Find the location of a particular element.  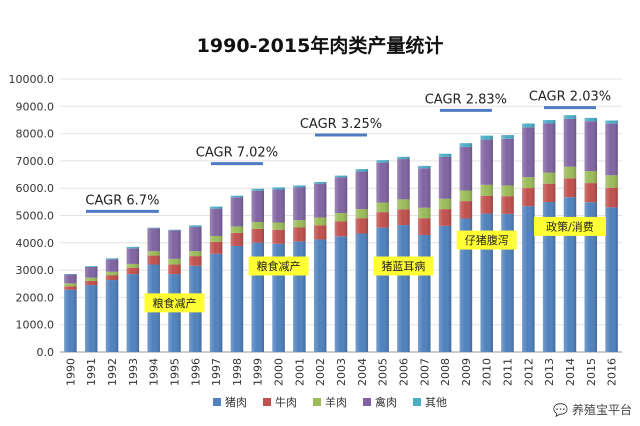

y-tick-label: 8000.0 is located at coordinates (35, 134).